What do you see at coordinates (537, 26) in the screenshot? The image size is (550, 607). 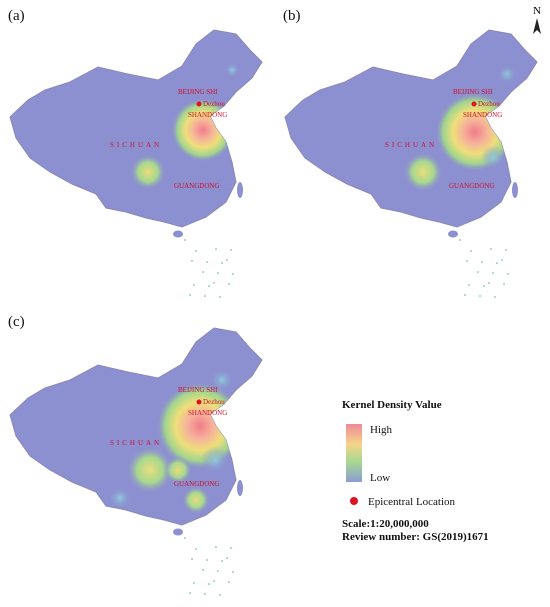 I see `arrow` at bounding box center [537, 26].